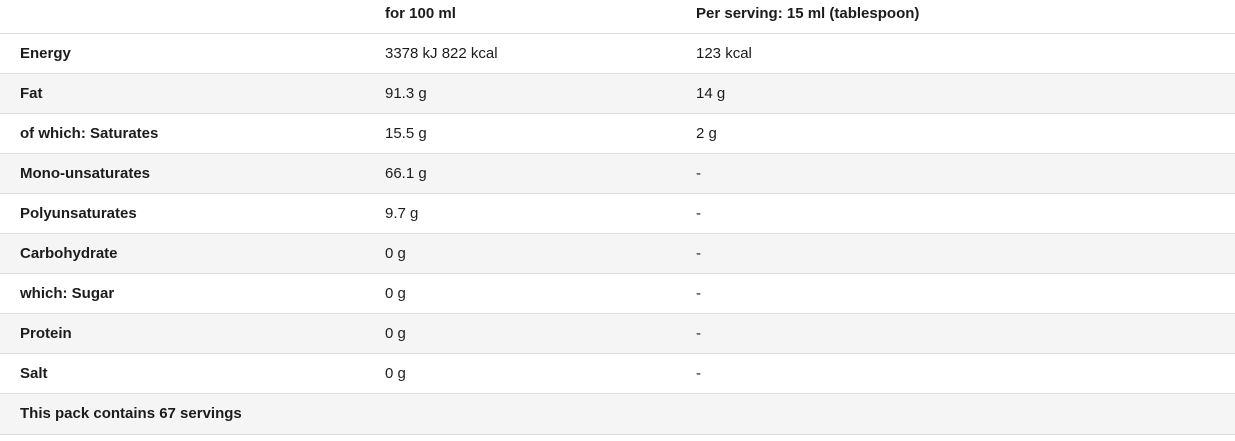  What do you see at coordinates (192, 53) in the screenshot?
I see `nutrient-label: Energy` at bounding box center [192, 53].